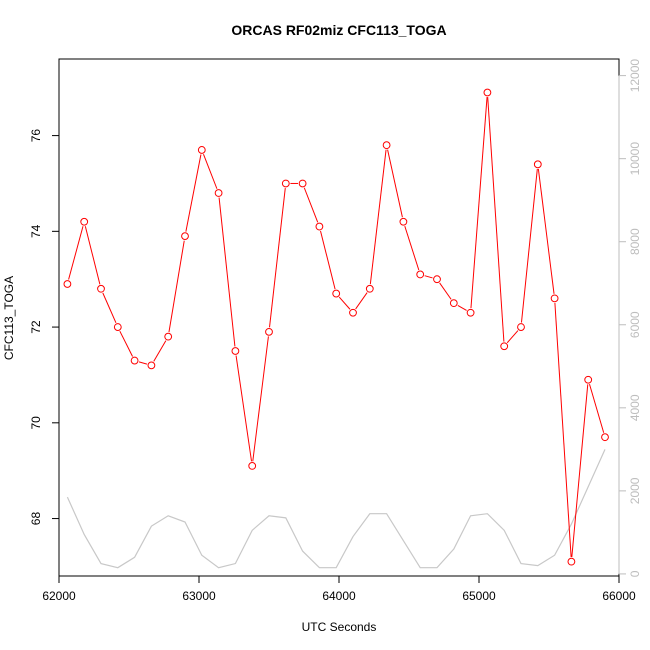 The image size is (650, 650). Describe the element at coordinates (619, 596) in the screenshot. I see `x-tick-label: 66000` at that location.